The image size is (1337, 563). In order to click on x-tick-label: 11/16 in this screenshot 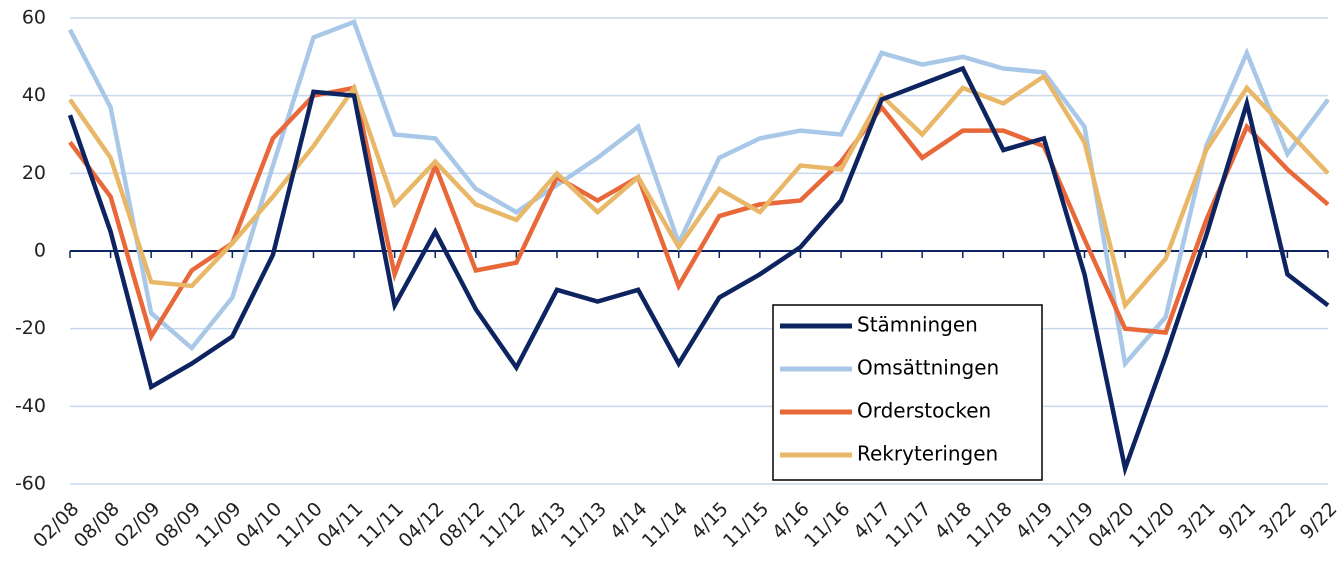, I will do `click(827, 525)`.